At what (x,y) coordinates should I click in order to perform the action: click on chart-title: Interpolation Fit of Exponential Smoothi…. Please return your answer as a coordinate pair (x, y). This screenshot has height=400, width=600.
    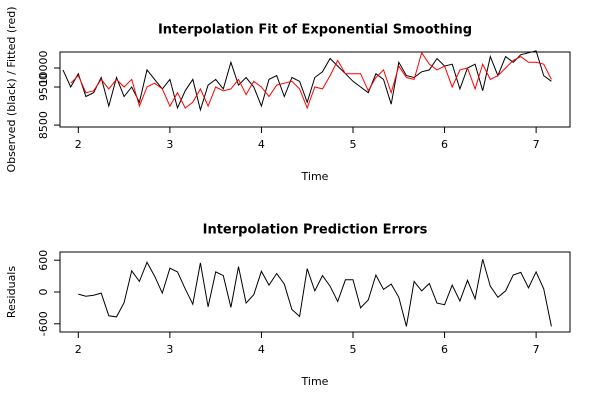
    Looking at the image, I should click on (315, 30).